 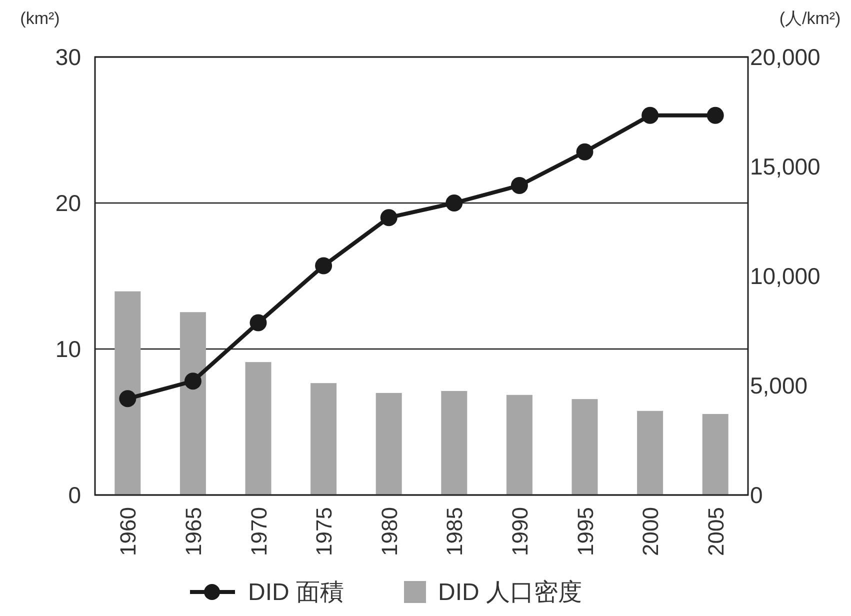 I want to click on y-tick-label: 20, so click(x=68, y=203).